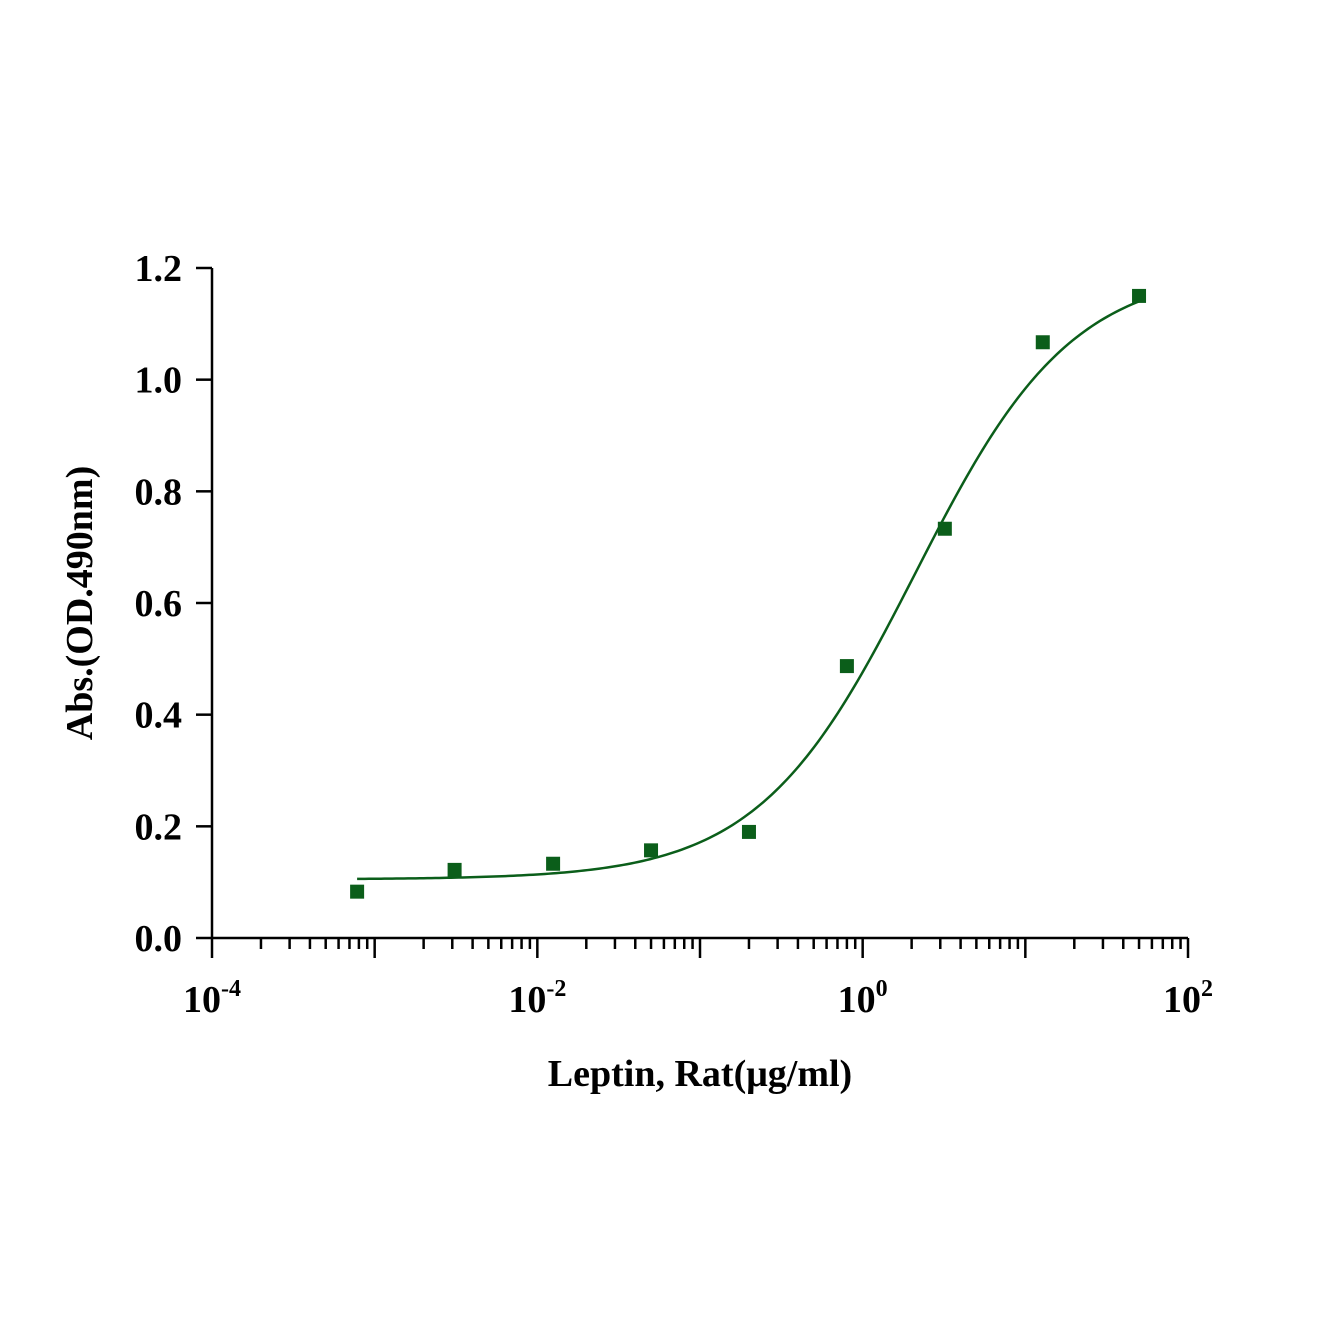 The height and width of the screenshot is (1325, 1325). I want to click on y-tick-label: 0.6, so click(159, 604).